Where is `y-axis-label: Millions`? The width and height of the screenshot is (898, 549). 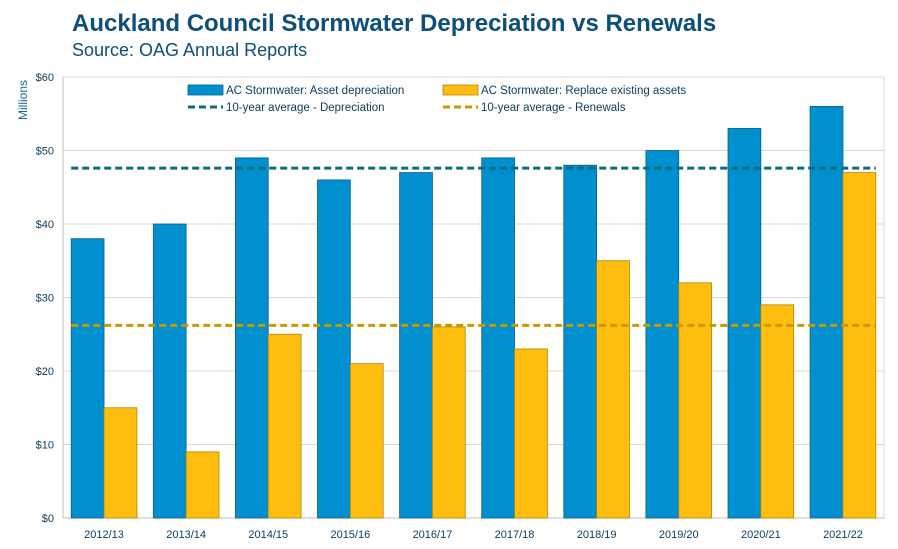
y-axis-label: Millions is located at coordinates (23, 100).